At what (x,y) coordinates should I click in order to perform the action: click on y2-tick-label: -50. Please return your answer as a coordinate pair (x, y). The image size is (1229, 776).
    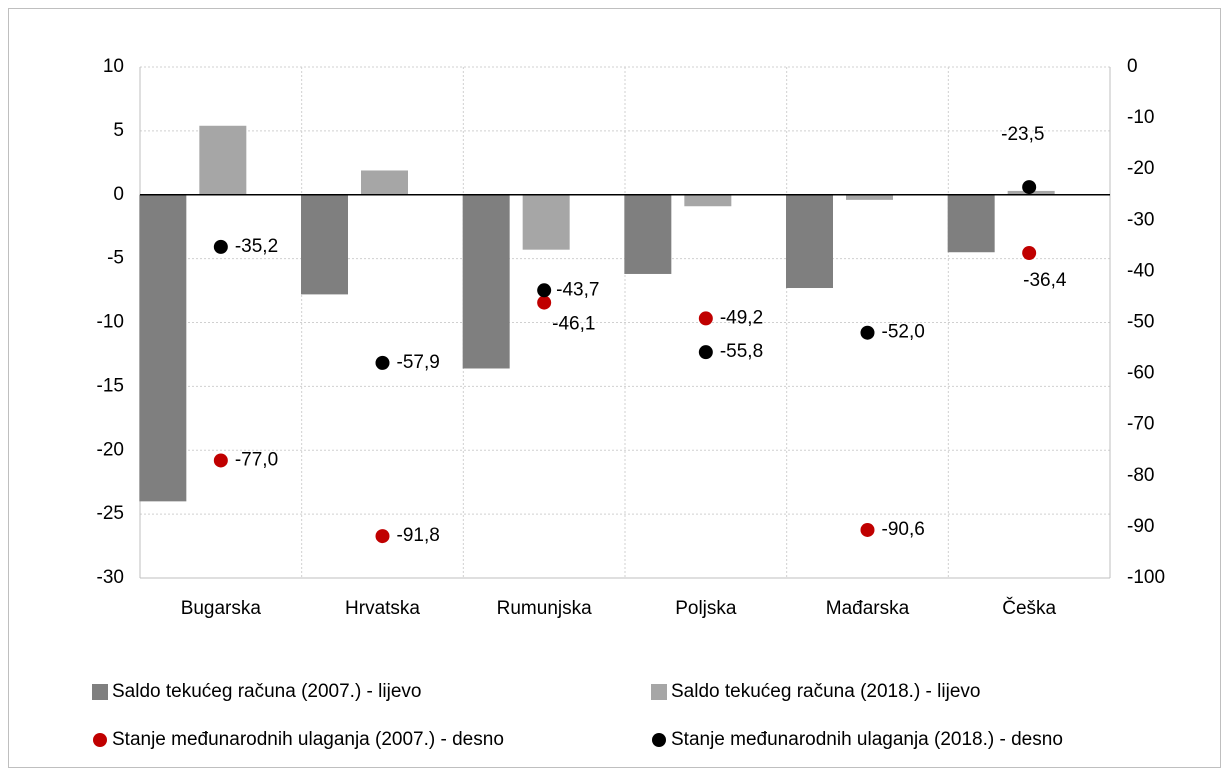
    Looking at the image, I should click on (1140, 322).